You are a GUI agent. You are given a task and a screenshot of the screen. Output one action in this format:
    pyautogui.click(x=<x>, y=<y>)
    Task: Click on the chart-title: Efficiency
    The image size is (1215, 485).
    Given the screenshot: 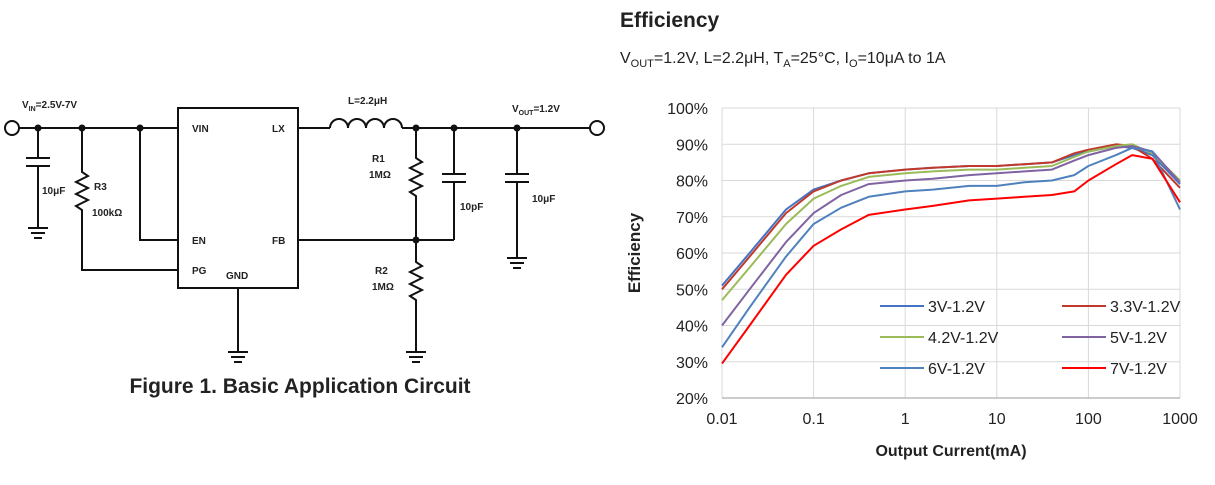 What is the action you would take?
    pyautogui.click(x=670, y=20)
    